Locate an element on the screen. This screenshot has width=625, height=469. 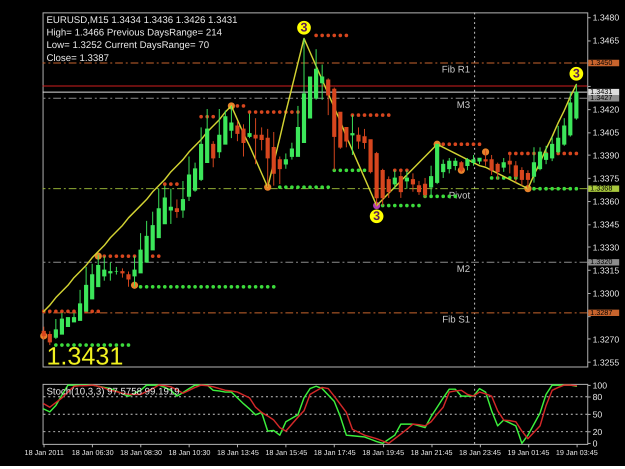
y-tick-label: 1.3270 is located at coordinates (606, 339).